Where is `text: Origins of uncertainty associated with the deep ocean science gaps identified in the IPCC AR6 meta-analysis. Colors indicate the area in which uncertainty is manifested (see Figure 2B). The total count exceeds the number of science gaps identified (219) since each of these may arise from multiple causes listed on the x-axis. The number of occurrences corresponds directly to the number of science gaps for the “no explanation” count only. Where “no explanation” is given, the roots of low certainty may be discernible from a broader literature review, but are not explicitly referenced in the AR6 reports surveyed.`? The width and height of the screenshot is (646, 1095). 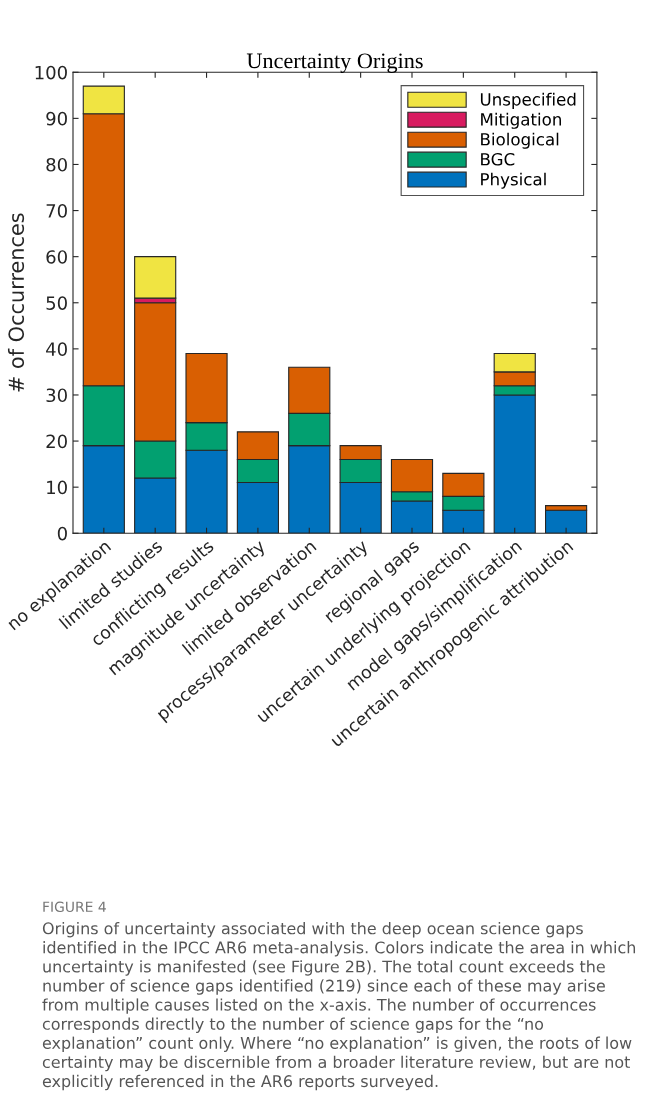
text: Origins of uncertainty associated with the deep ocean science gaps identified in the IPCC AR6 meta-analysis. Colors indicate the area in which uncertainty is manifested (see Figure 2B). The total count exceeds the number of science gaps identified (219) since each of these may arise from multiple causes listed on the x-axis. The number of occurrences corresponds directly to the number of science gaps for the “no explanation” count only. Where “no explanation” is given, the roots of low certainty may be discernible from a broader literature review, but are not explicitly referenced in the AR6 reports surveyed. is located at coordinates (339, 1006).